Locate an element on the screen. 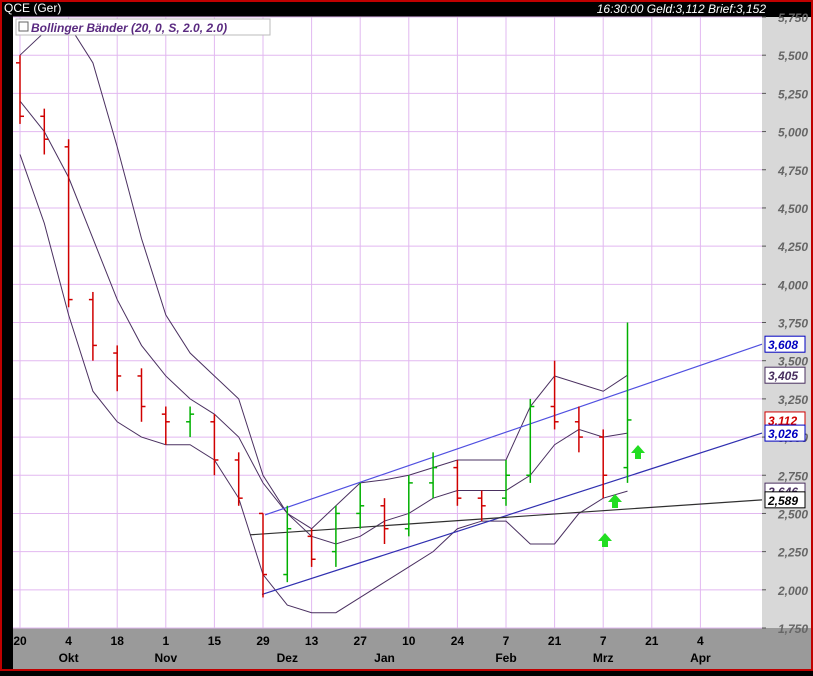  month-label: Apr is located at coordinates (700, 658).